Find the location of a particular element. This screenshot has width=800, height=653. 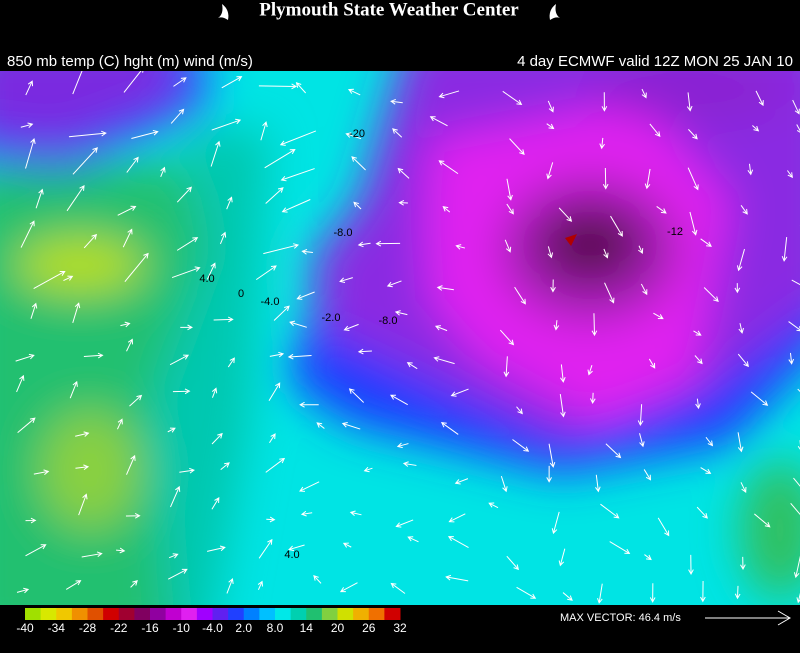

max-vector: MAX VECTOR: 46.4 m/s is located at coordinates (620, 618).